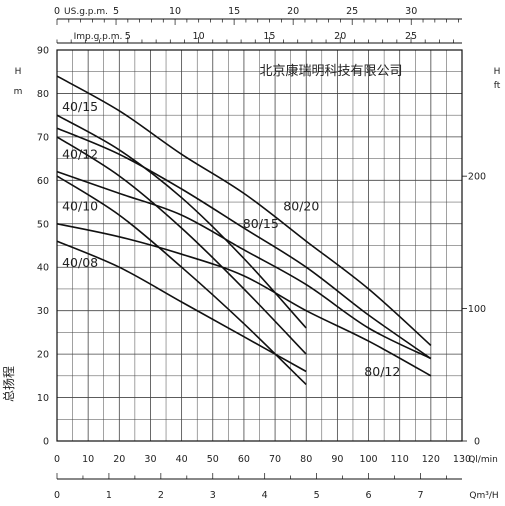  I want to click on y-axis-side-label: 总扬程, so click(8, 384).